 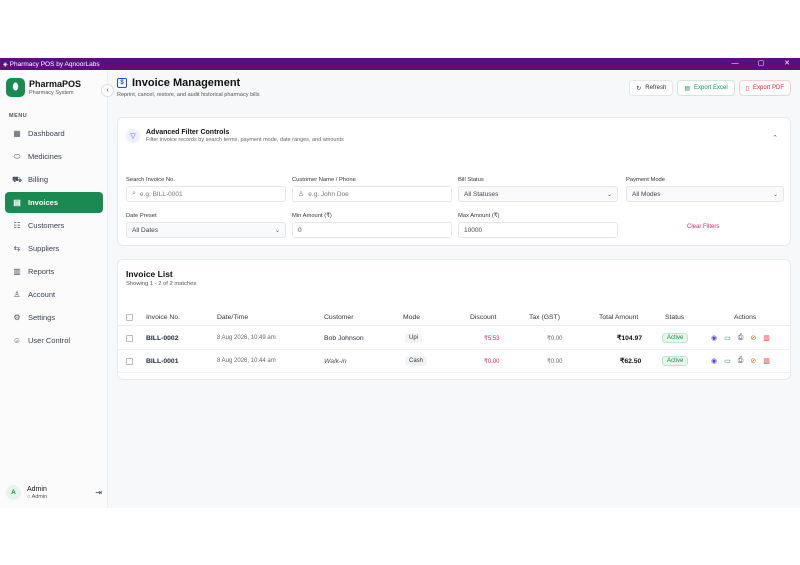 What do you see at coordinates (544, 317) in the screenshot?
I see `column-tax: Tax (GST)` at bounding box center [544, 317].